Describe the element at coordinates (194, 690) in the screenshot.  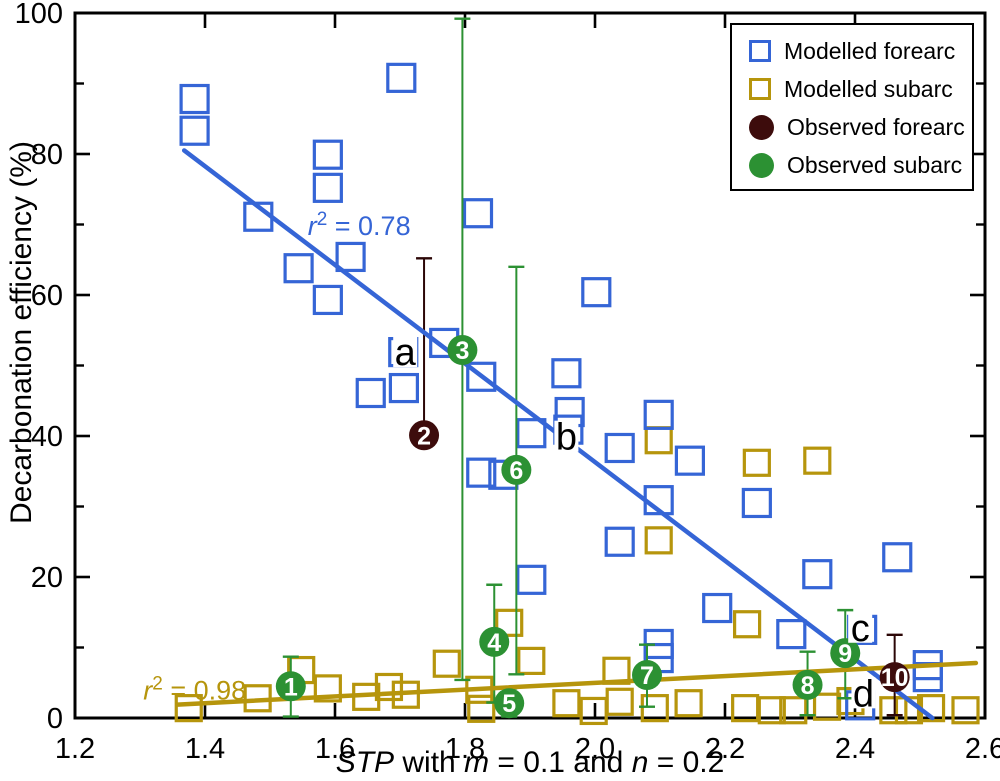
I see `subarc-fit-r2-label: r2 = 0.98` at that location.